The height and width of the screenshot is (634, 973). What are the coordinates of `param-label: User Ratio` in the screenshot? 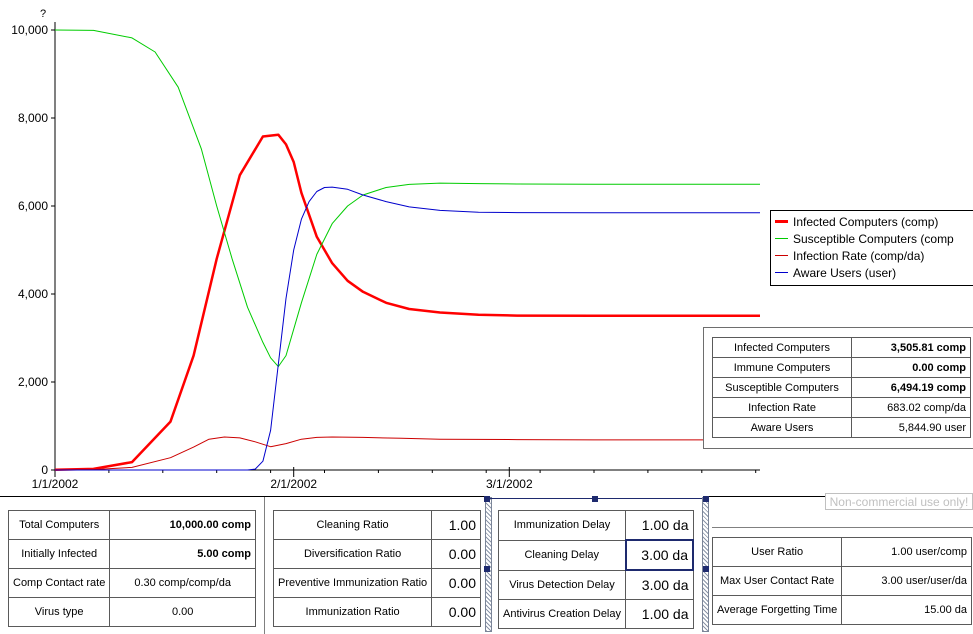 It's located at (777, 552).